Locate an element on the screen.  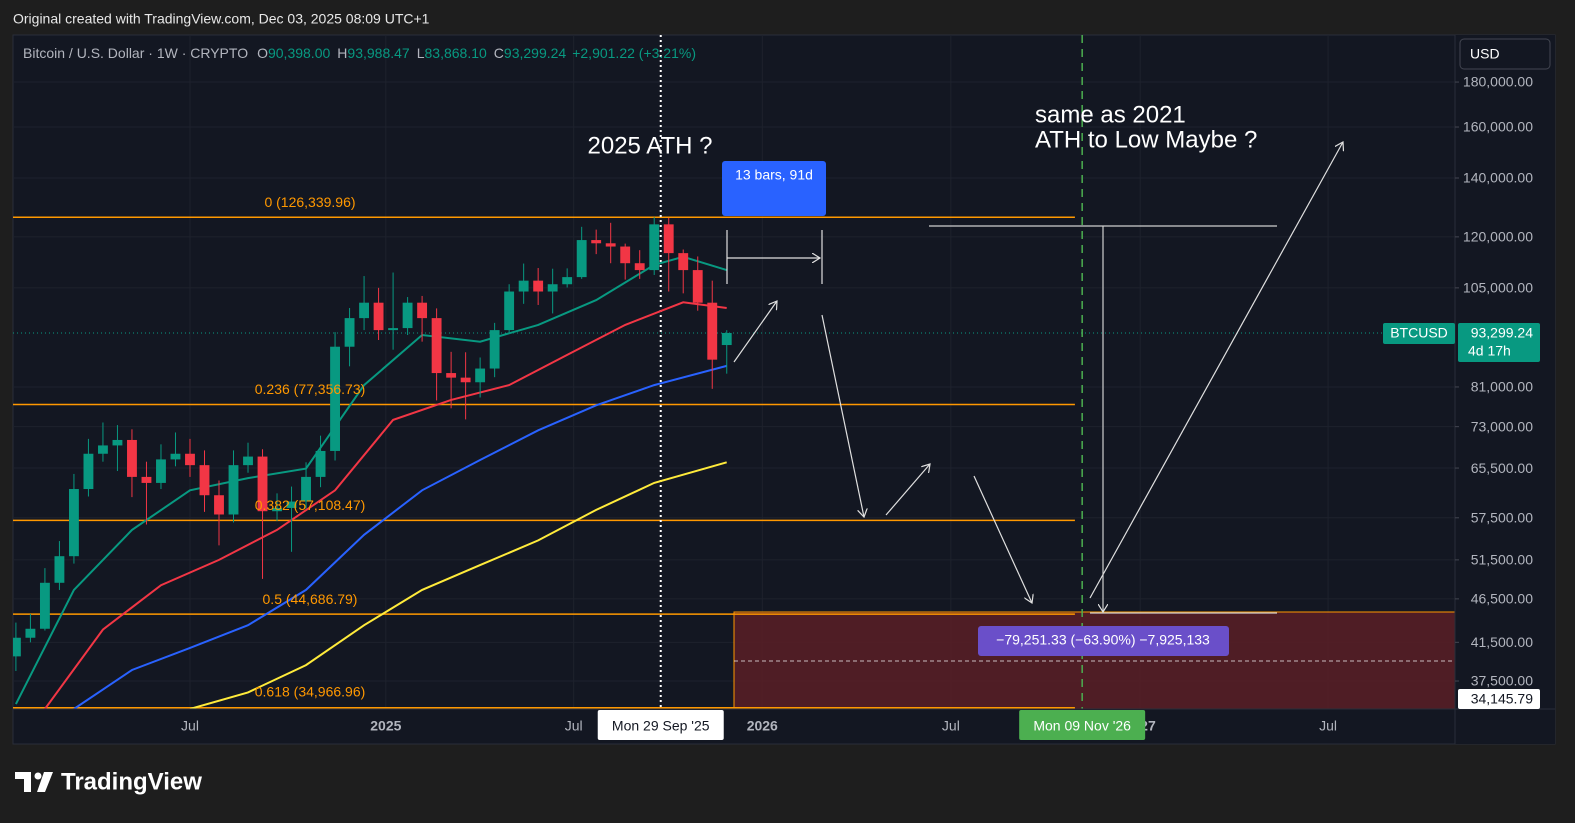
symbol-tag-label: BTCUSD is located at coordinates (1419, 333).